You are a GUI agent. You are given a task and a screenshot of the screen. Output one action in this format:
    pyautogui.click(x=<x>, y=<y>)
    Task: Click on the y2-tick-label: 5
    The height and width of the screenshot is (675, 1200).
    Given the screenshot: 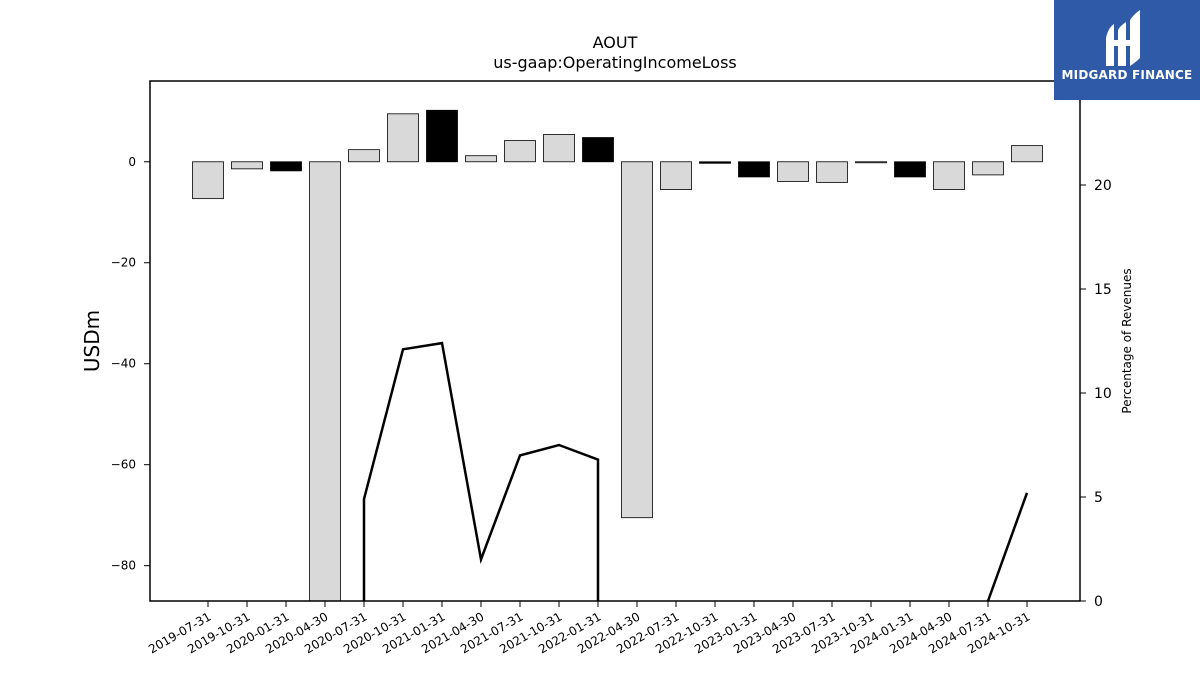 What is the action you would take?
    pyautogui.click(x=1098, y=498)
    